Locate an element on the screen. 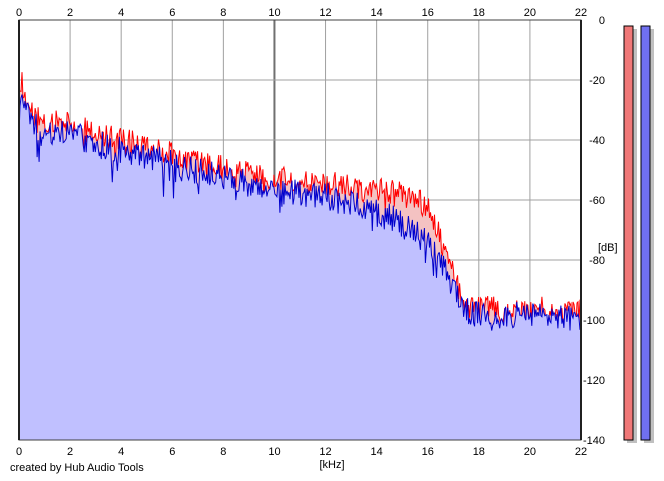 The height and width of the screenshot is (481, 664). x-tick-label-bottom: 8 is located at coordinates (223, 452).